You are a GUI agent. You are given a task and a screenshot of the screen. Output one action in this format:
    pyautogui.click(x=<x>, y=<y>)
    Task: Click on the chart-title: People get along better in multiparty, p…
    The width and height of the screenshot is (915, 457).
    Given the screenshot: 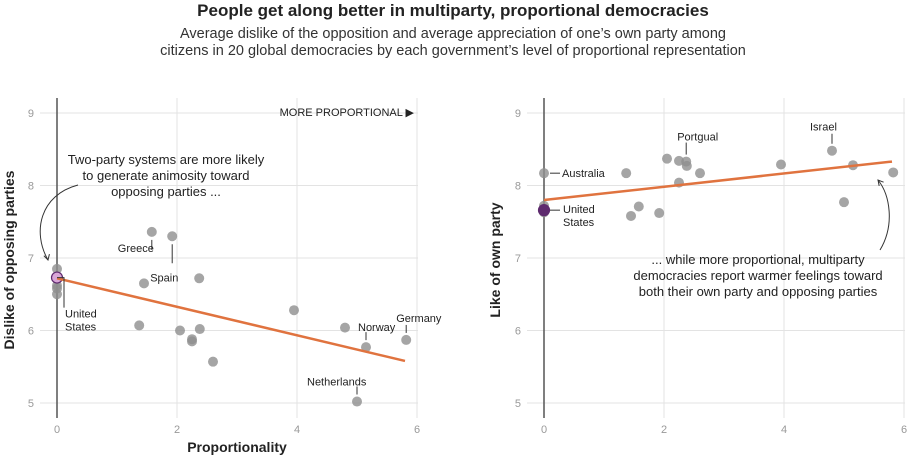 What is the action you would take?
    pyautogui.click(x=453, y=10)
    